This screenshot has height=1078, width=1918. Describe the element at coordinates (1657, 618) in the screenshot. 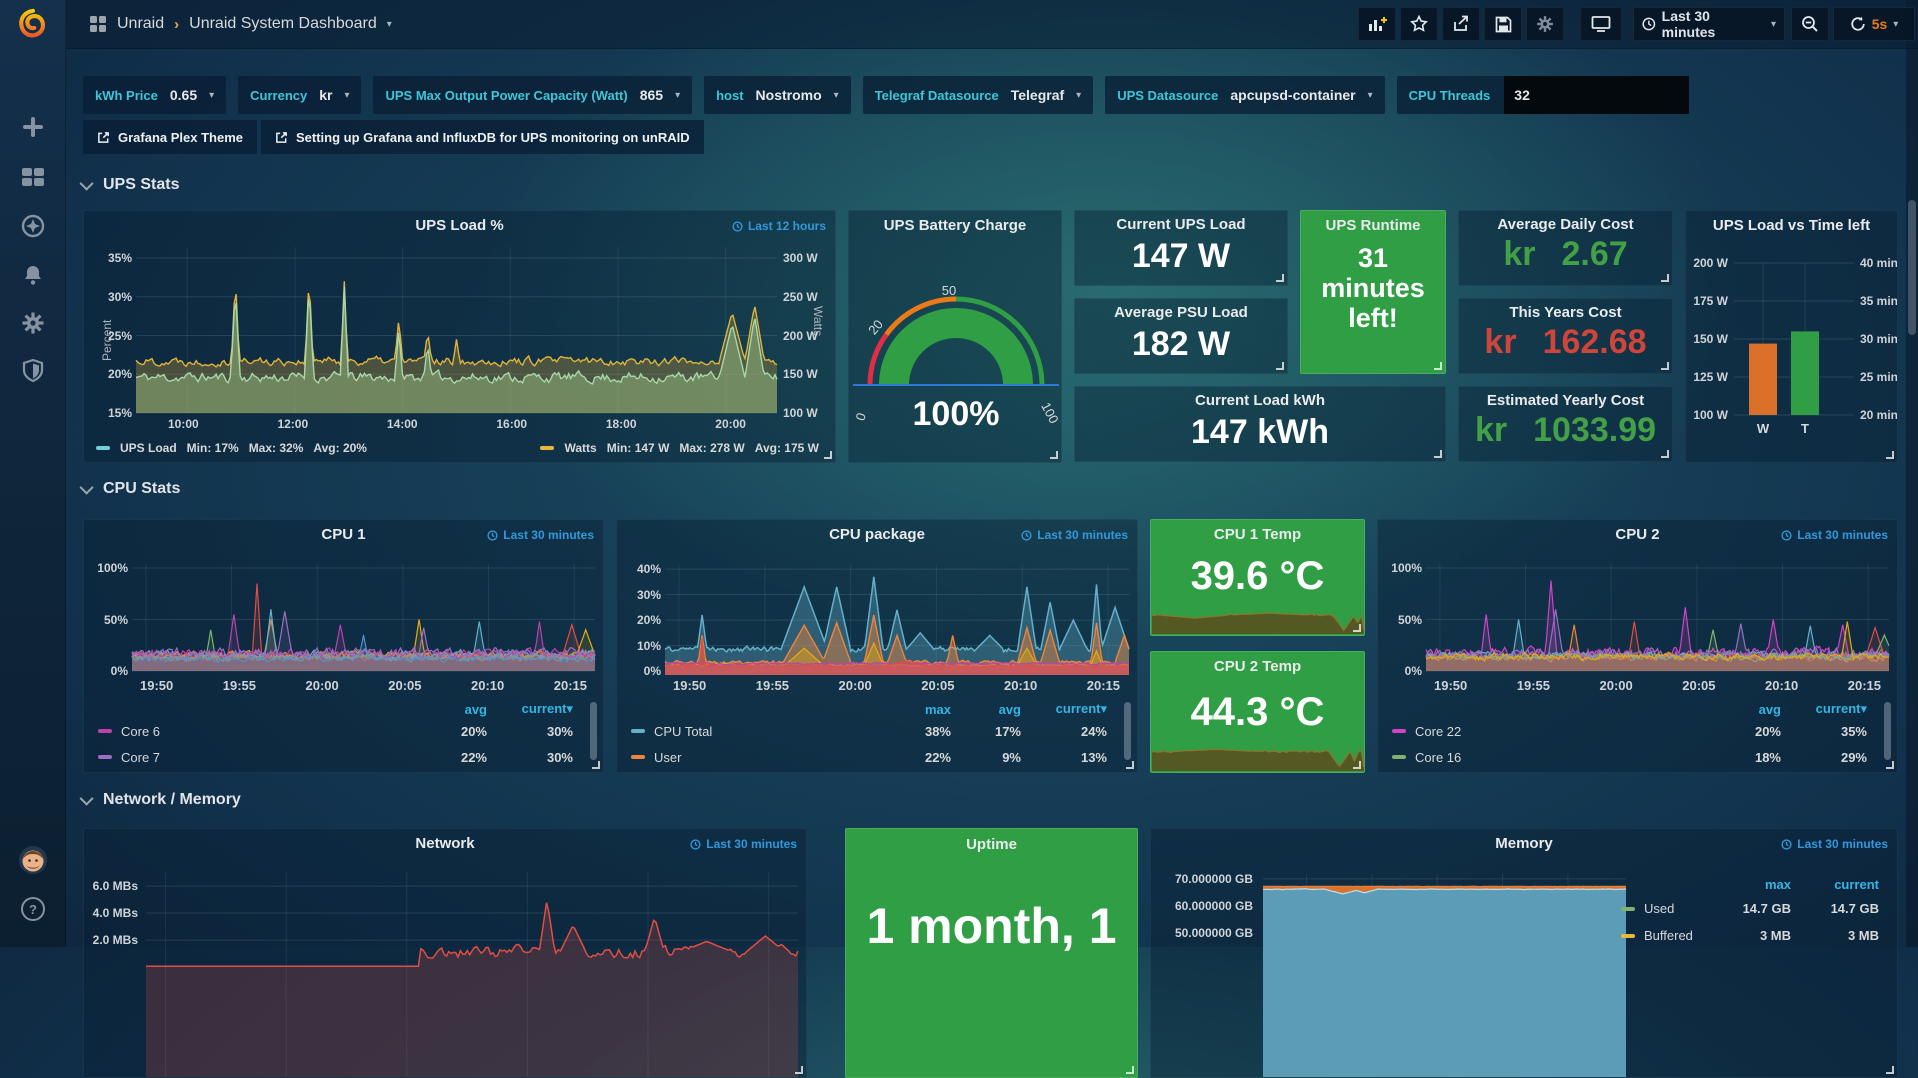

I see `cpu2-chart` at that location.